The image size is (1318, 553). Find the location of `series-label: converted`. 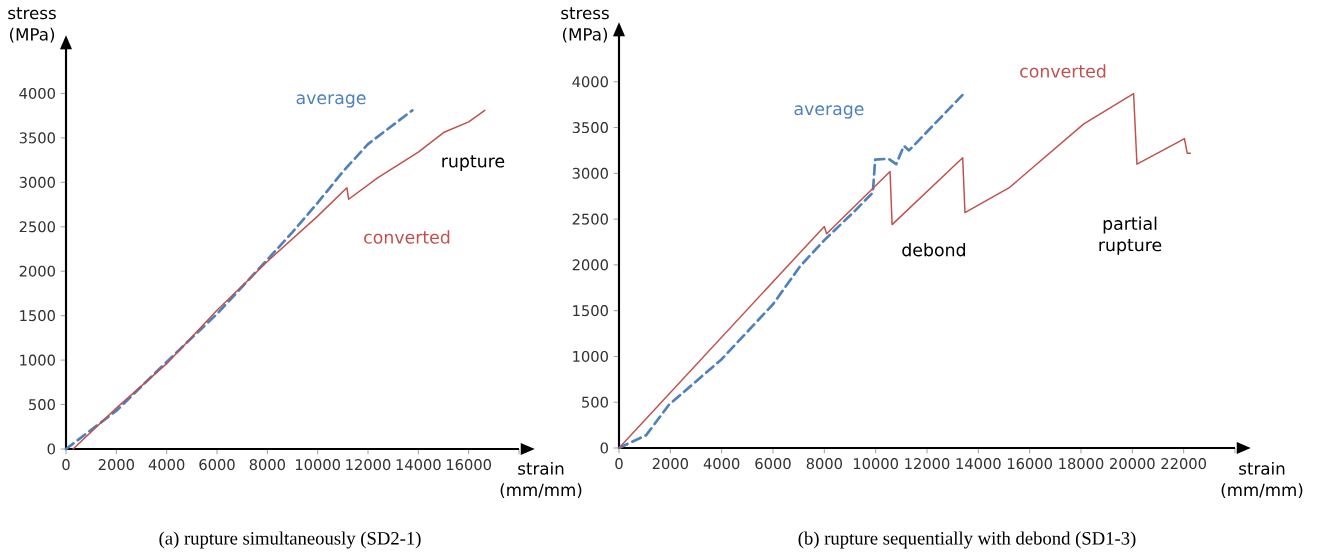

series-label: converted is located at coordinates (1063, 71).